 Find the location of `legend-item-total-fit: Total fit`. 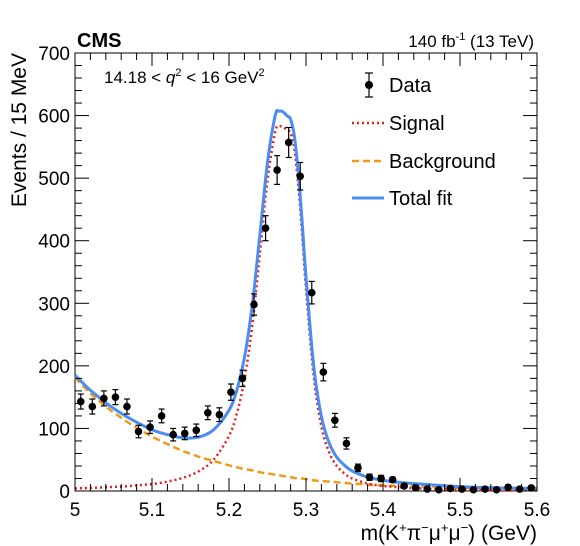

legend-item-total-fit: Total fit is located at coordinates (402, 199).